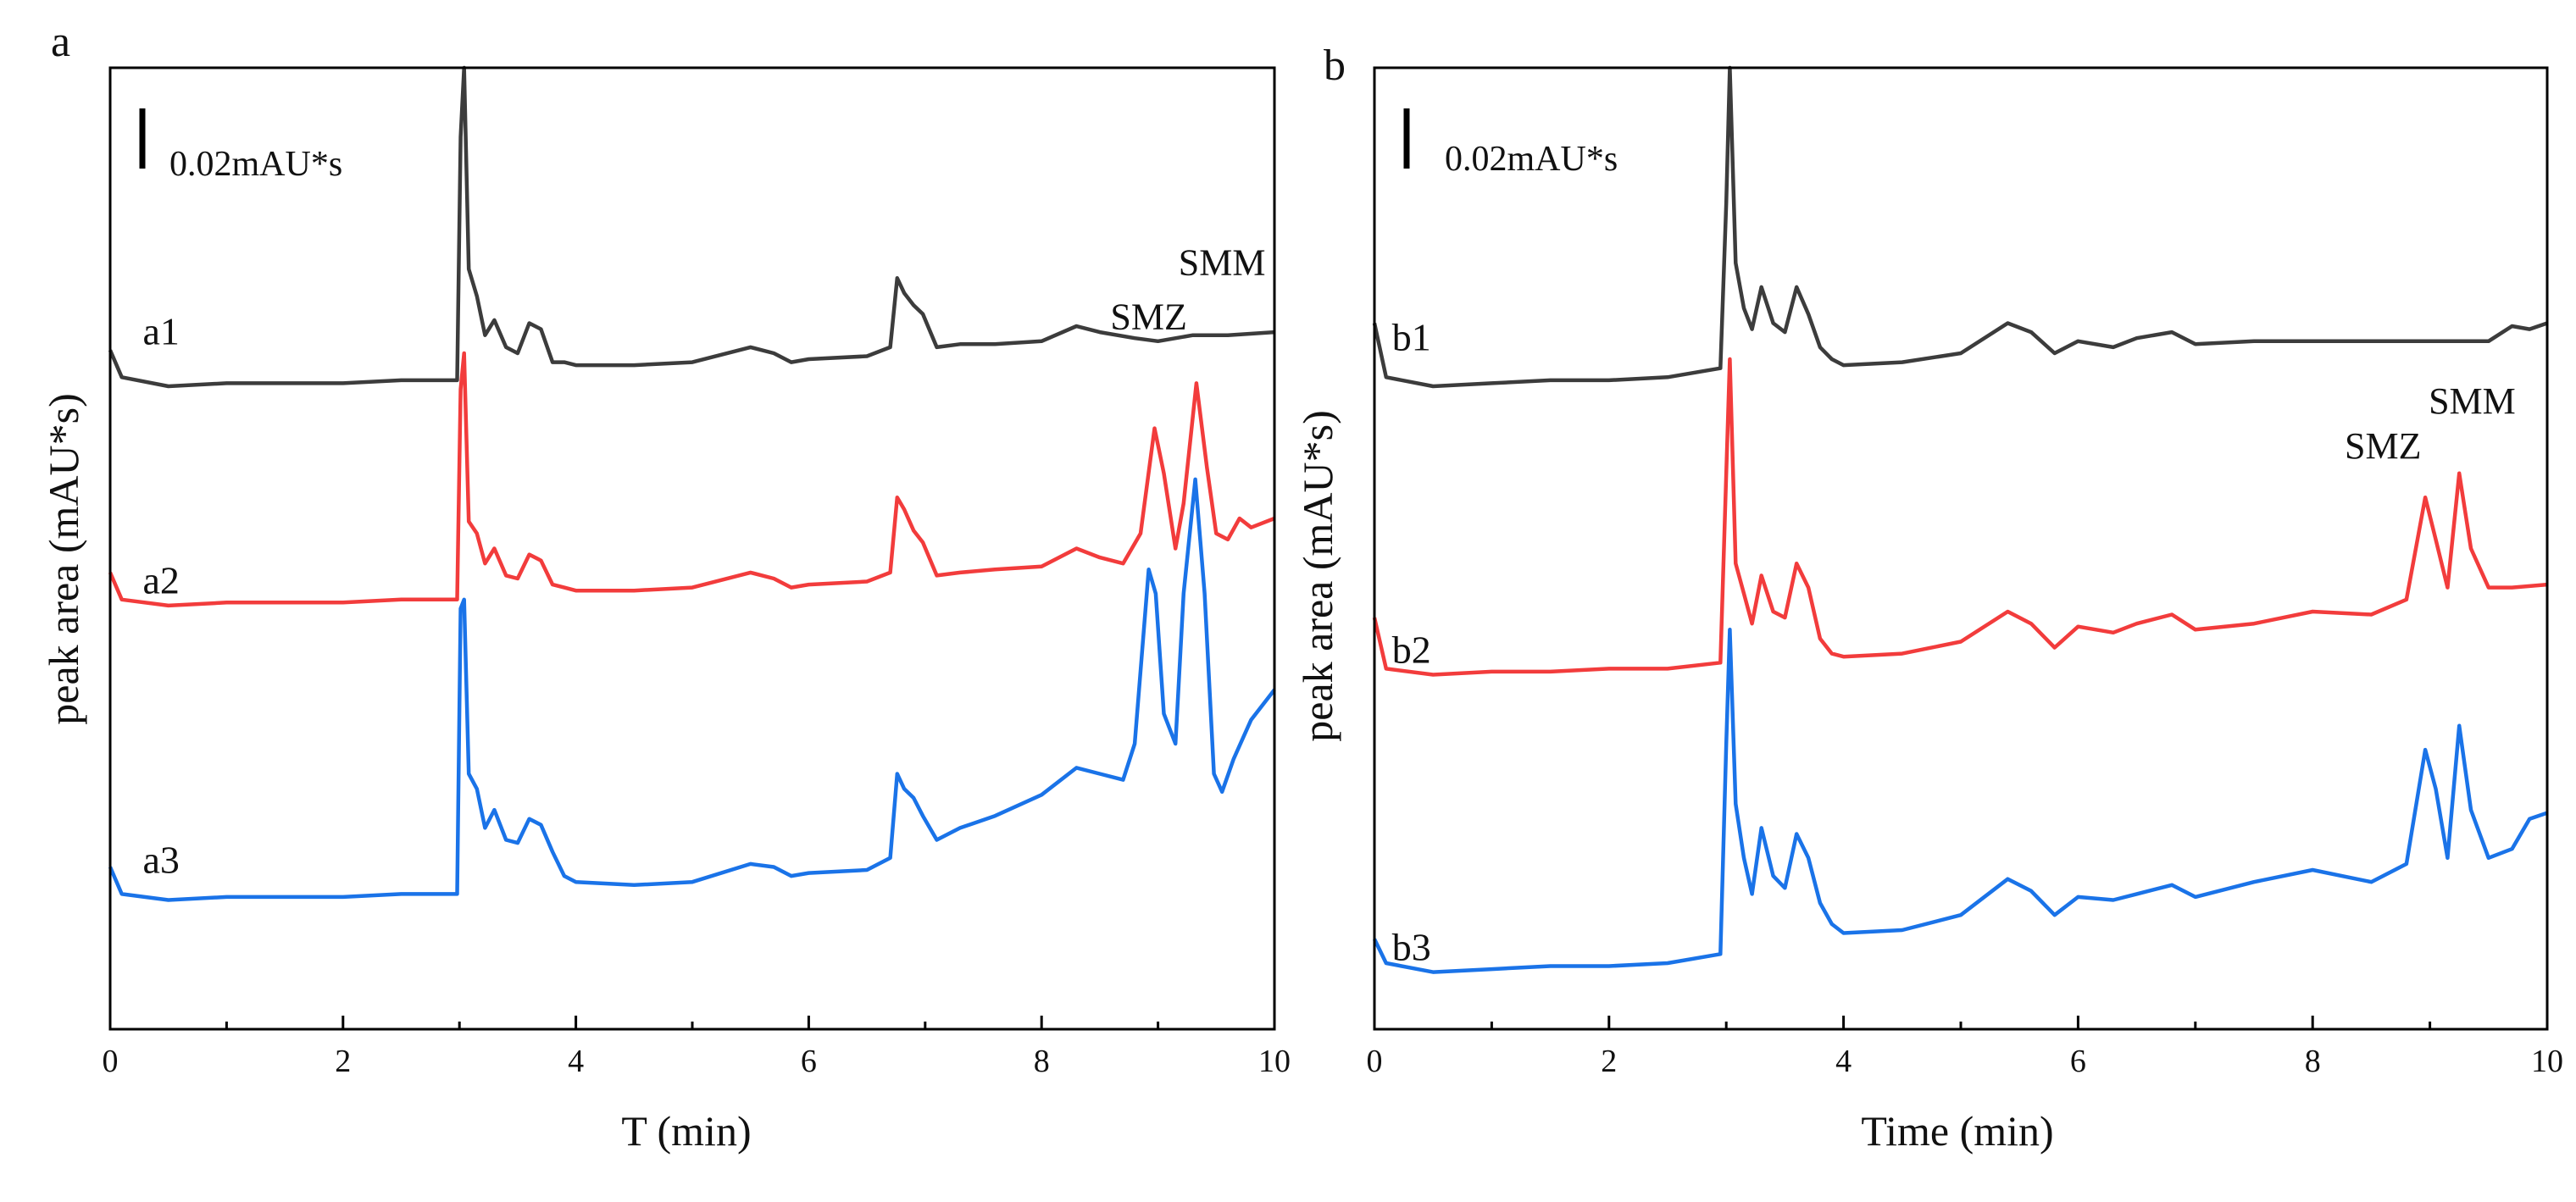  What do you see at coordinates (160, 860) in the screenshot?
I see `panel-a-trace-label-a3: a3` at bounding box center [160, 860].